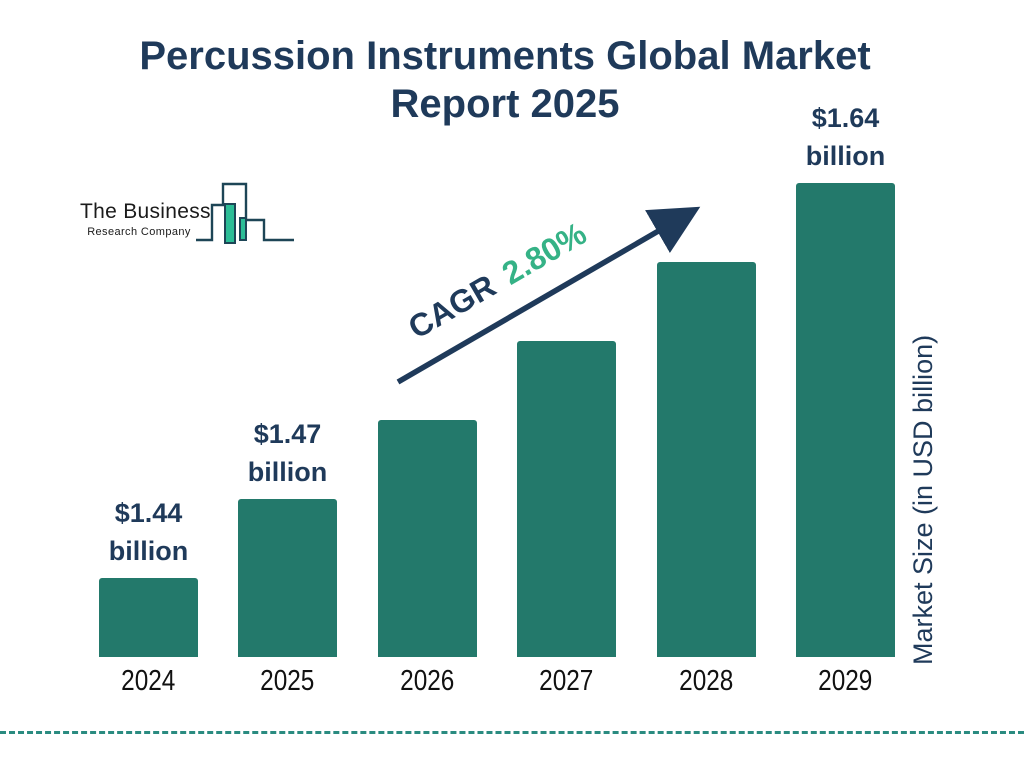 This screenshot has width=1024, height=768. What do you see at coordinates (148, 681) in the screenshot?
I see `x-tick-2024: 2024` at bounding box center [148, 681].